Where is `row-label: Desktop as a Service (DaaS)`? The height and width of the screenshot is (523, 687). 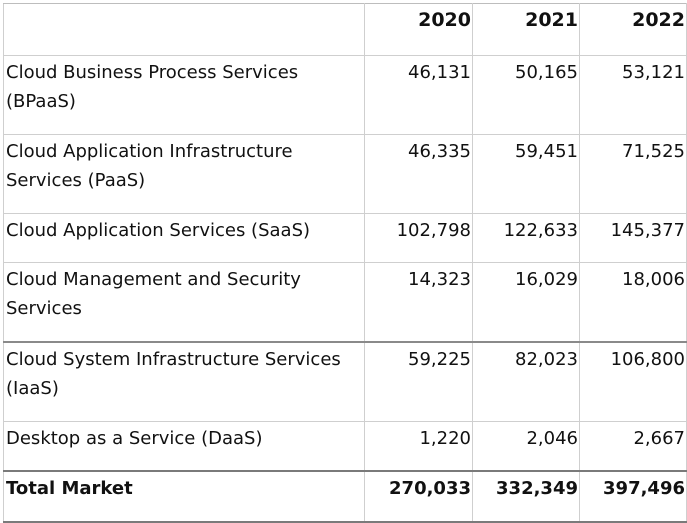
row-label: Desktop as a Service (DaaS) is located at coordinates (184, 446).